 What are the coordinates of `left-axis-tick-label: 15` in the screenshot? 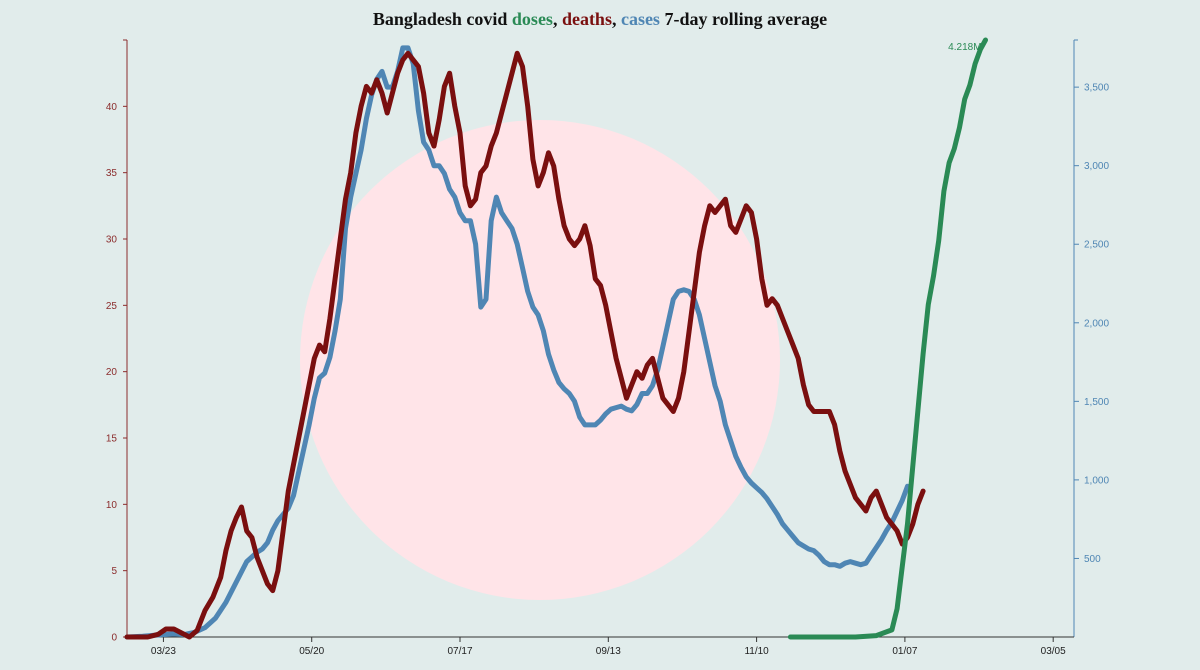 It's located at (112, 439).